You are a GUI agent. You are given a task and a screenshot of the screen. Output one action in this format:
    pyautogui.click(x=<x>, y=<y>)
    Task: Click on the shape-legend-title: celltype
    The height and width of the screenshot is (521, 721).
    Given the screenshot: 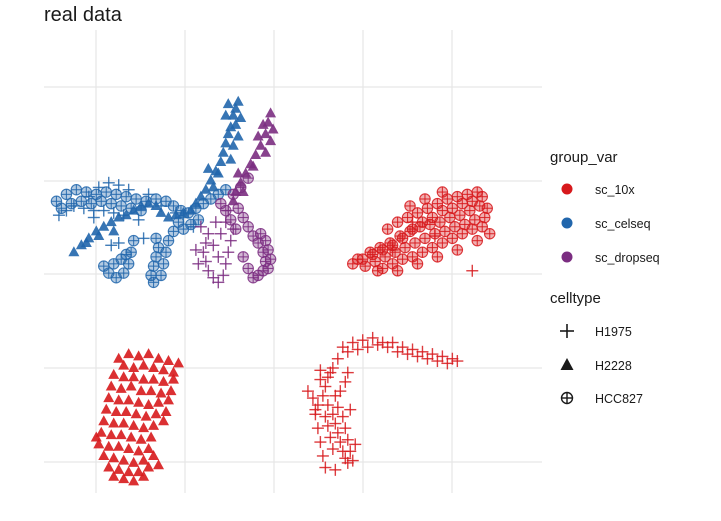 What is the action you would take?
    pyautogui.click(x=575, y=298)
    